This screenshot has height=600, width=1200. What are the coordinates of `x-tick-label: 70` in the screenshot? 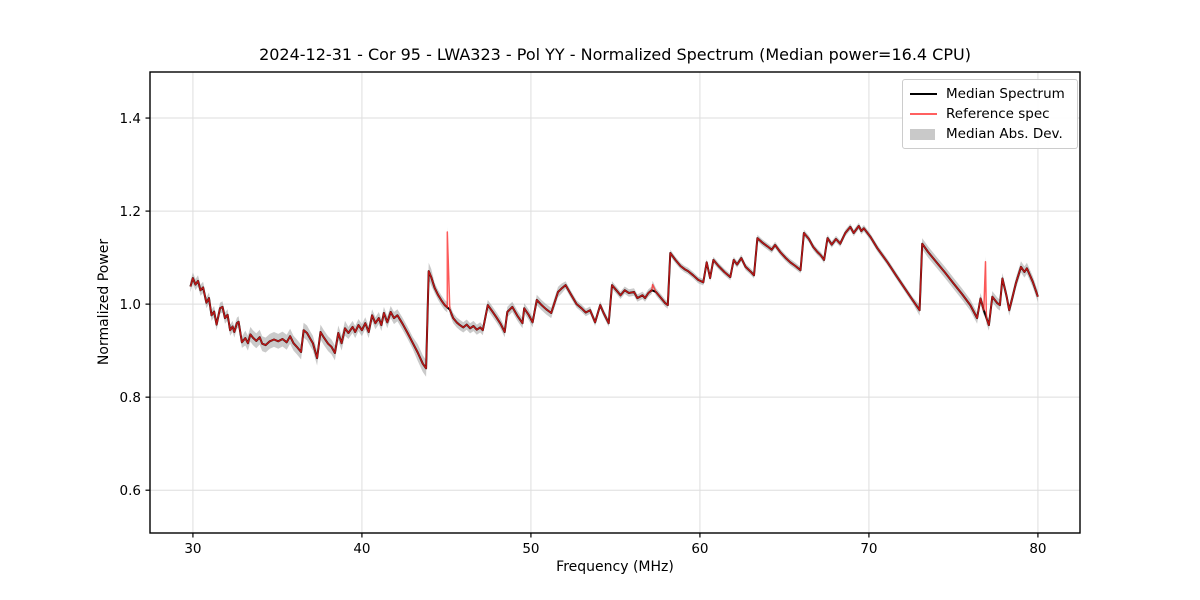 It's located at (868, 549).